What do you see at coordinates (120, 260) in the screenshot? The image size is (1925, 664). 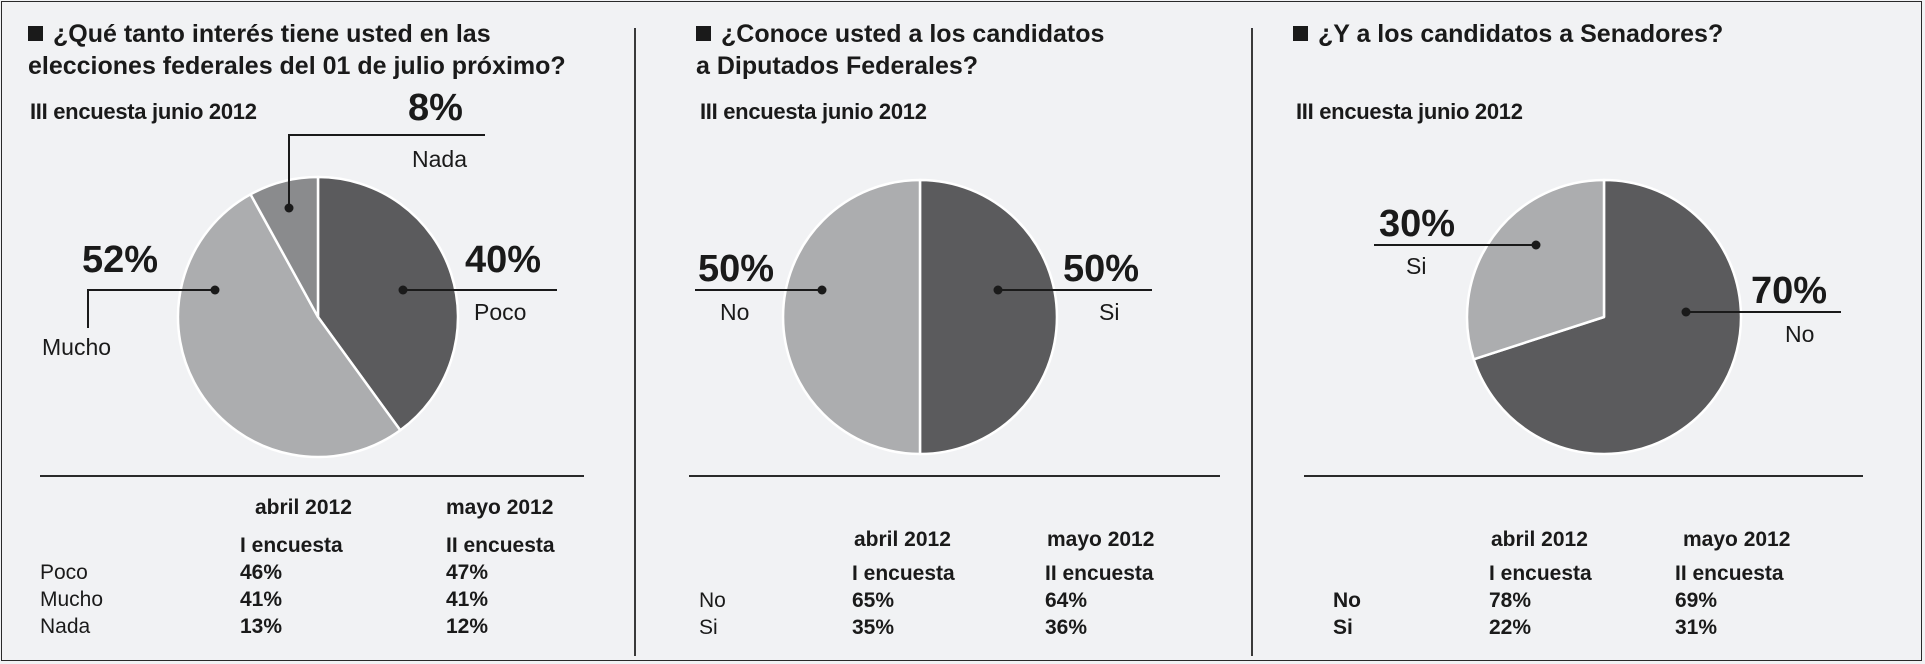 I see `data-label-pct-mucho: 52%` at bounding box center [120, 260].